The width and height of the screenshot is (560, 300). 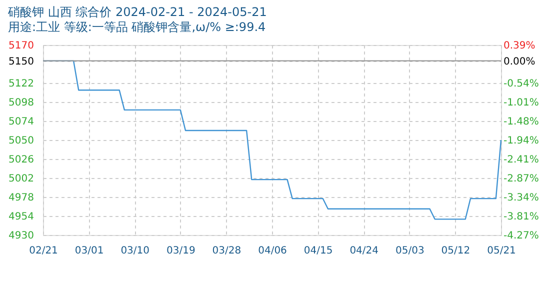 What do you see at coordinates (181, 251) in the screenshot?
I see `x-tick-label: 03/19` at bounding box center [181, 251].